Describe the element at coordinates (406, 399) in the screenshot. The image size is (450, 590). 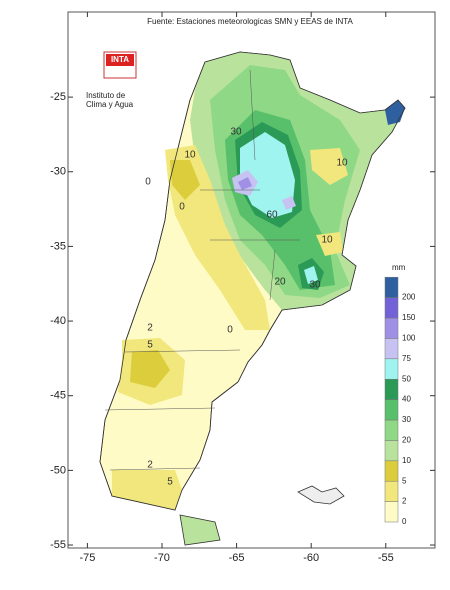
I see `legend-label: 40` at that location.